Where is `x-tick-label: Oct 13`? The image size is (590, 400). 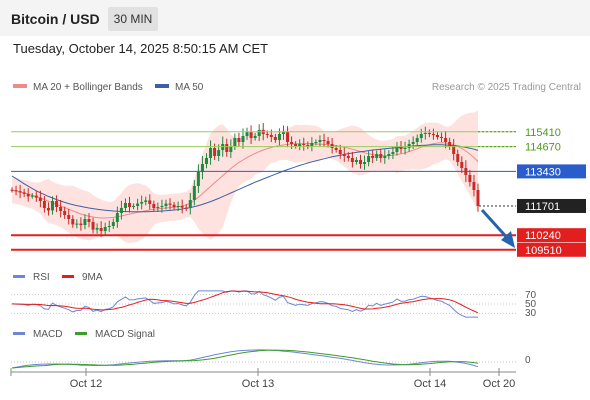 x-tick-label: Oct 13 is located at coordinates (258, 384).